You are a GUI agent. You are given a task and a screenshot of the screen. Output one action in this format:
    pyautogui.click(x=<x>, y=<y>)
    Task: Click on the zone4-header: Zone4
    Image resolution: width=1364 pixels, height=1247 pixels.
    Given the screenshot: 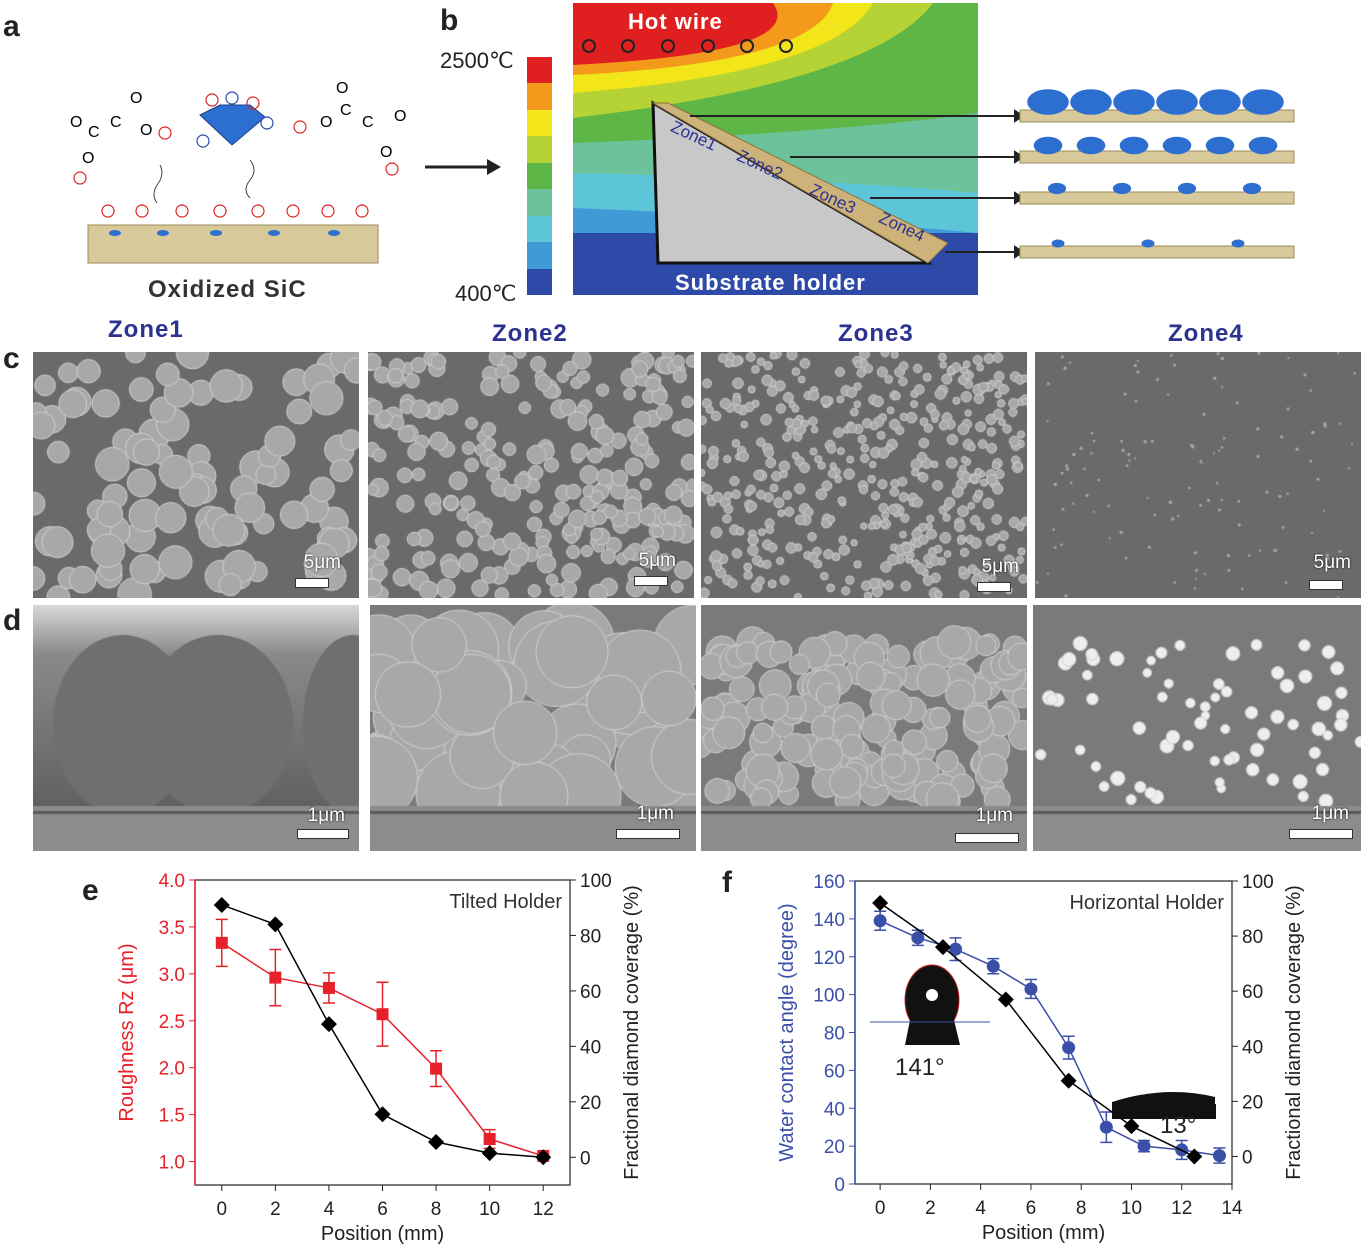 What is the action you would take?
    pyautogui.click(x=1206, y=333)
    